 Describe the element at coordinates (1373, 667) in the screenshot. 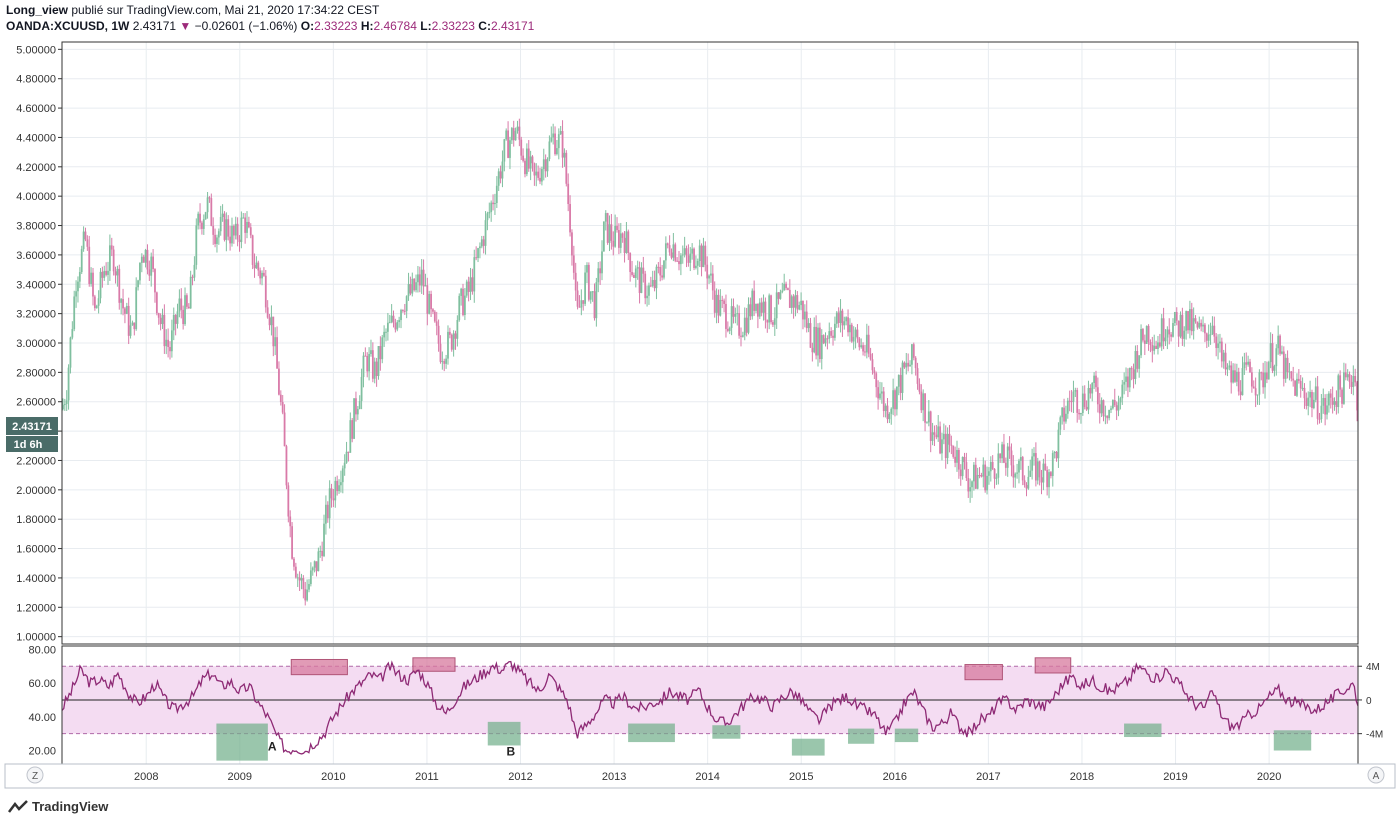

I see `rsi-right-tick-label: 4M` at that location.